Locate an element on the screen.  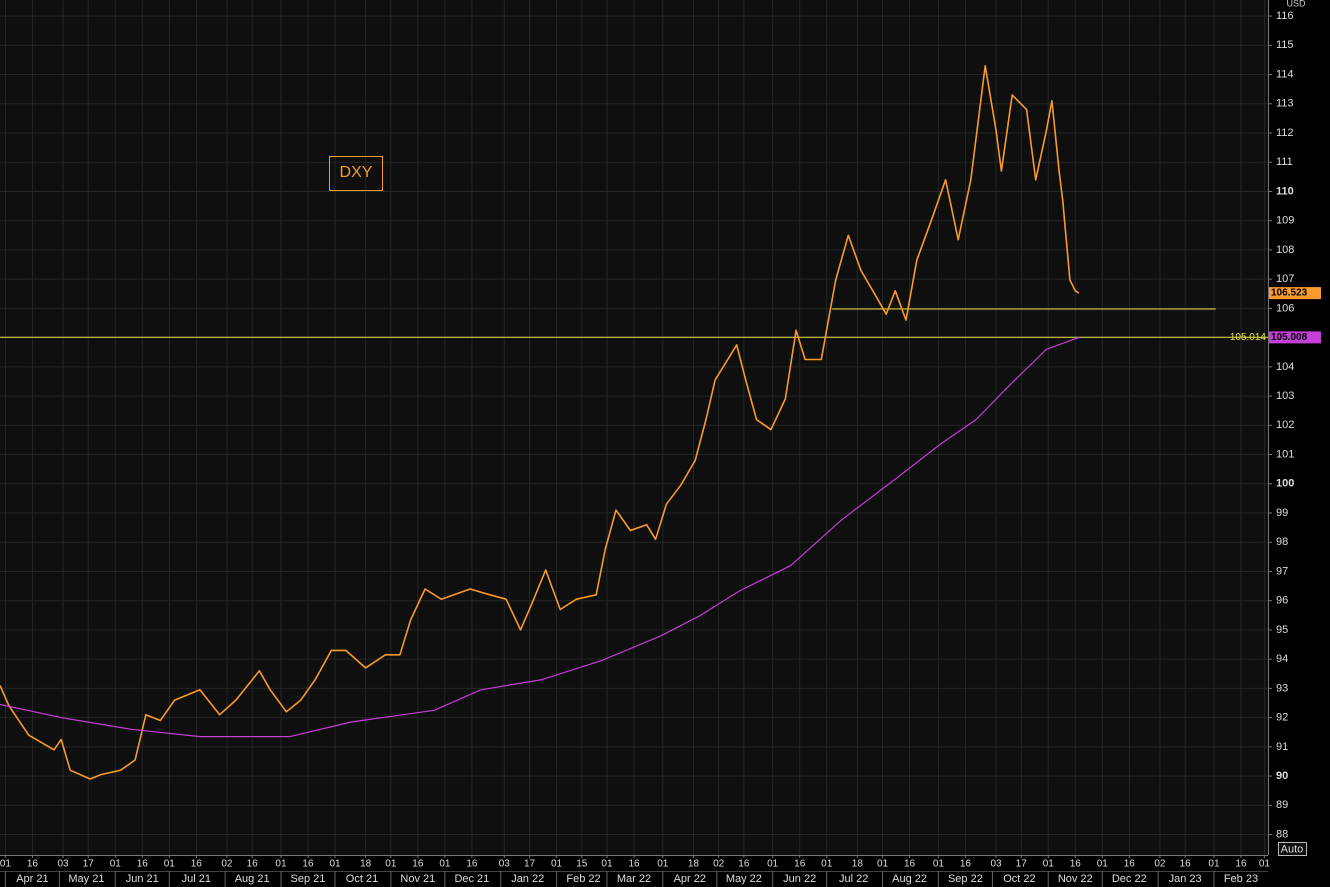
month-label: Dec 22 is located at coordinates (1129, 879).